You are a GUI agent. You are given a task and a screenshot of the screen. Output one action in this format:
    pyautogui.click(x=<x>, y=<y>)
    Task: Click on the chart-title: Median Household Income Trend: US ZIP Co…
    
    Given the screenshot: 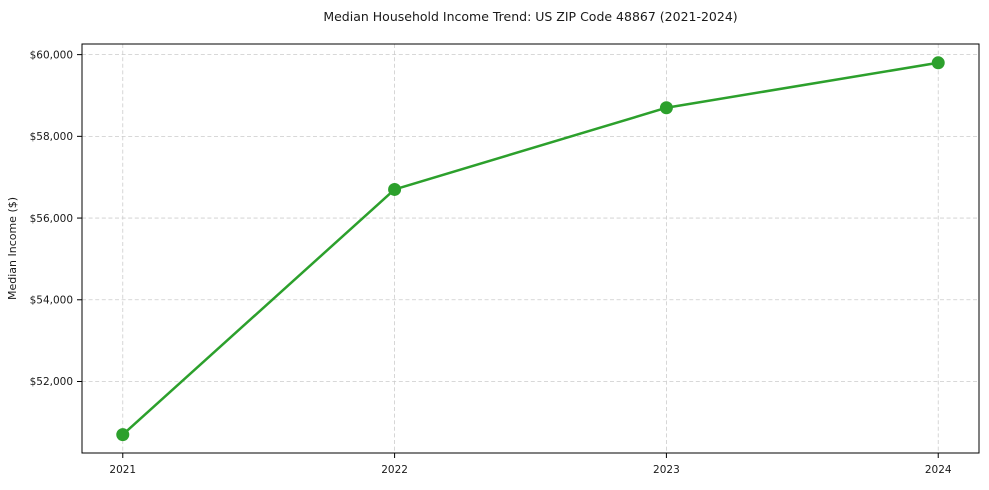 What is the action you would take?
    pyautogui.click(x=530, y=16)
    